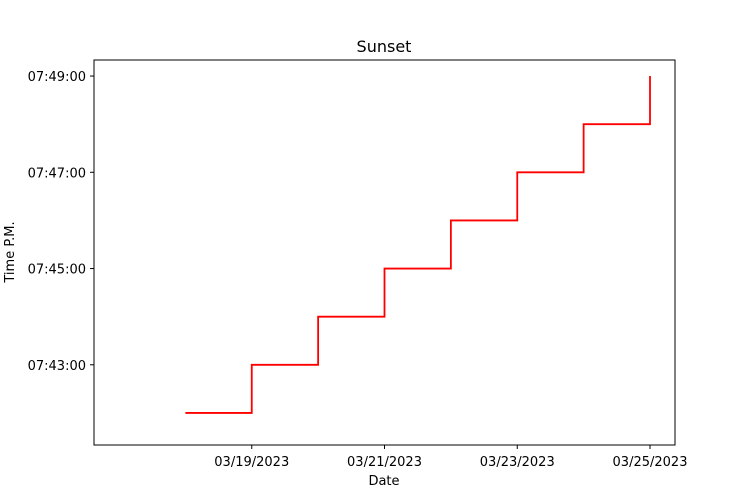 This screenshot has width=750, height=500. Describe the element at coordinates (384, 46) in the screenshot. I see `chart-title: Sunset` at that location.